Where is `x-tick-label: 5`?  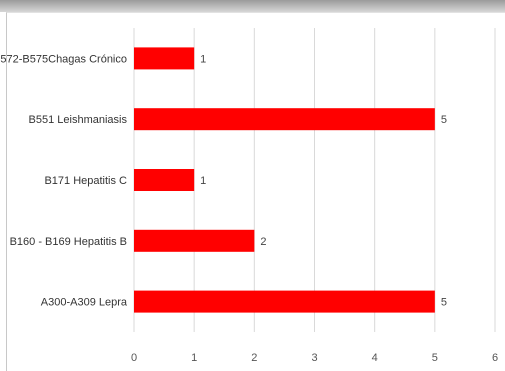 x-tick-label: 5 is located at coordinates (435, 358).